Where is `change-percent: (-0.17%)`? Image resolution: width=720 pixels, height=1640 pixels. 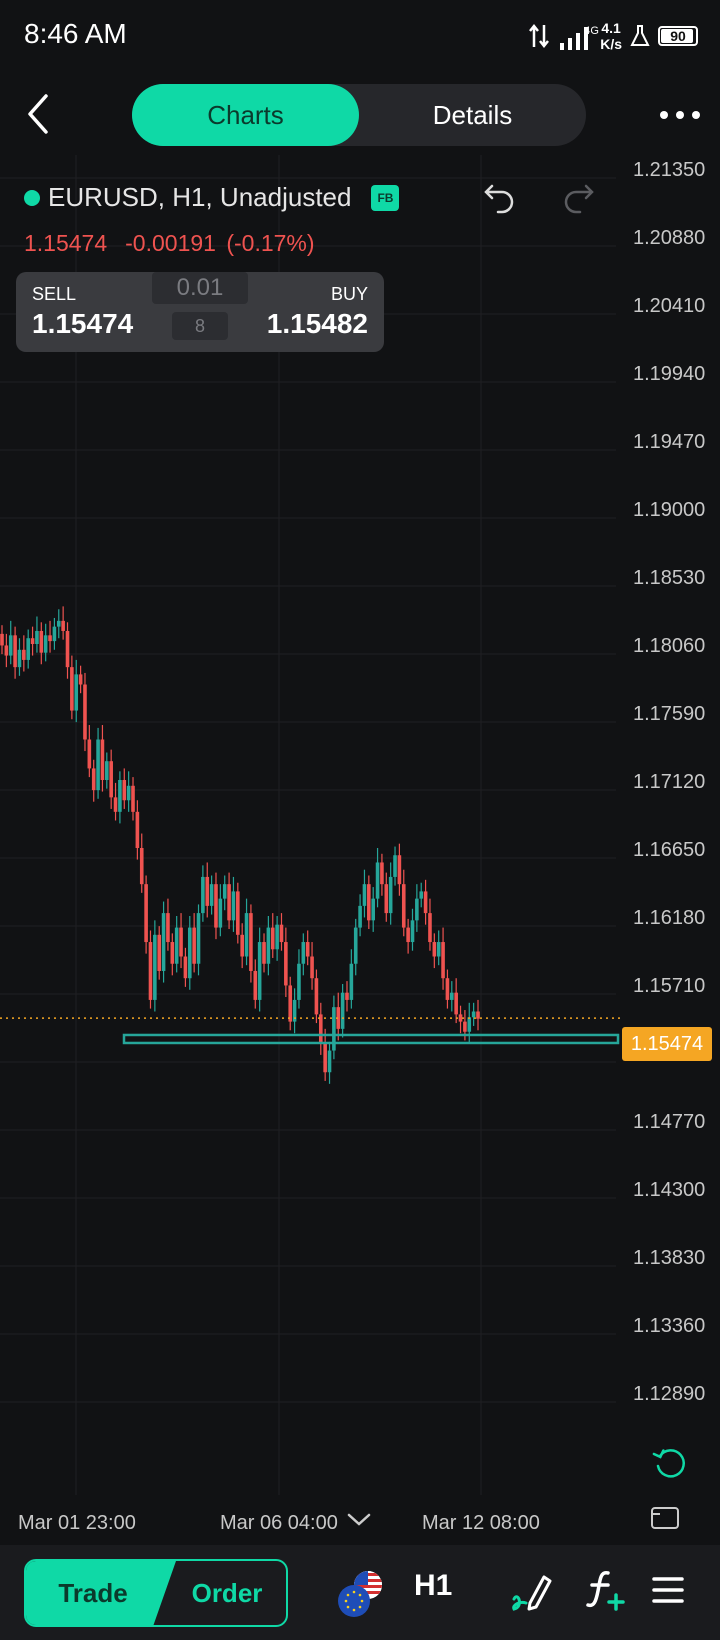 change-percent: (-0.17%) is located at coordinates (270, 243).